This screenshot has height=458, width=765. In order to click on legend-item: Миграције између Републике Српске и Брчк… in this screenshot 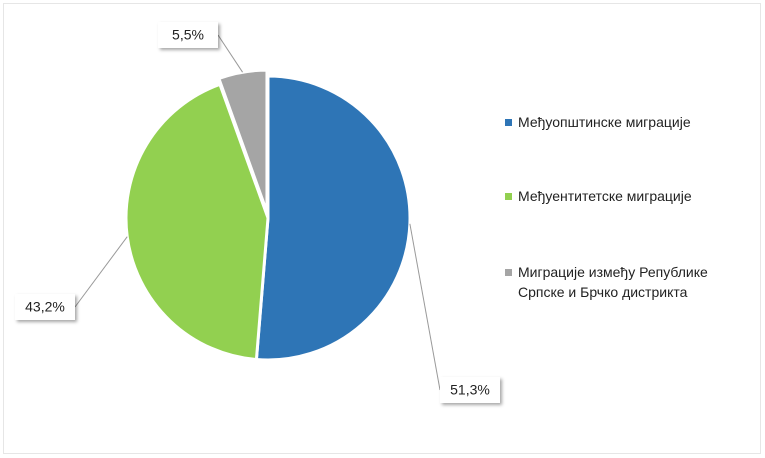, I will do `click(620, 282)`.